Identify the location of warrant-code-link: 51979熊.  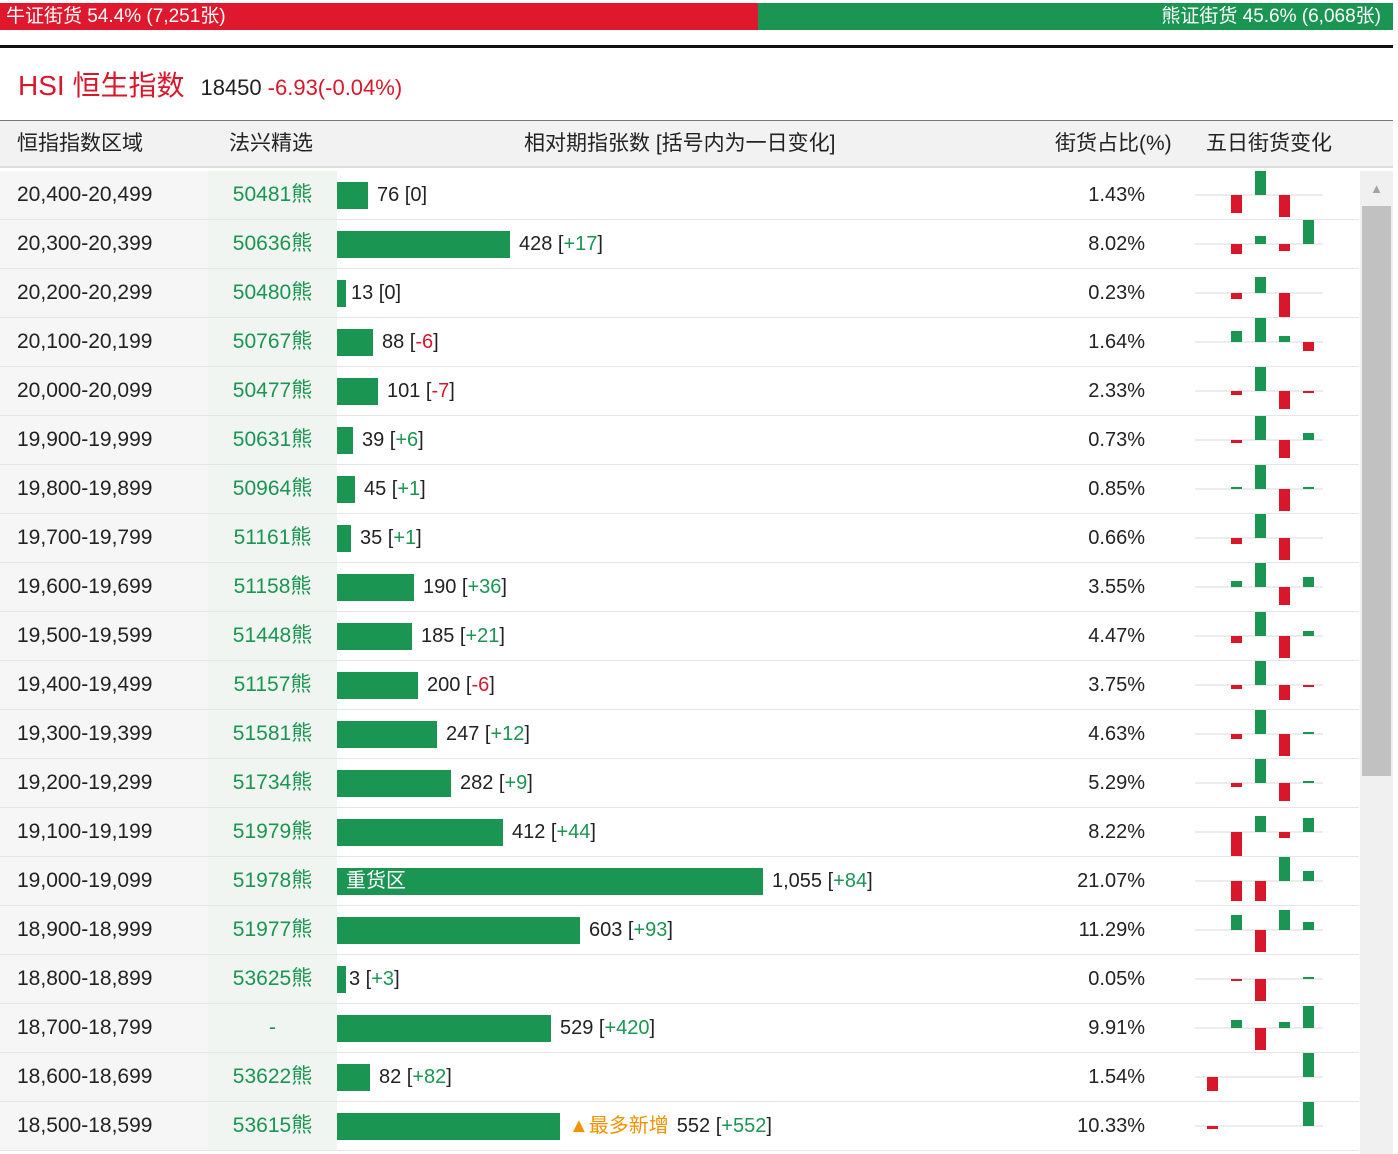
(272, 832).